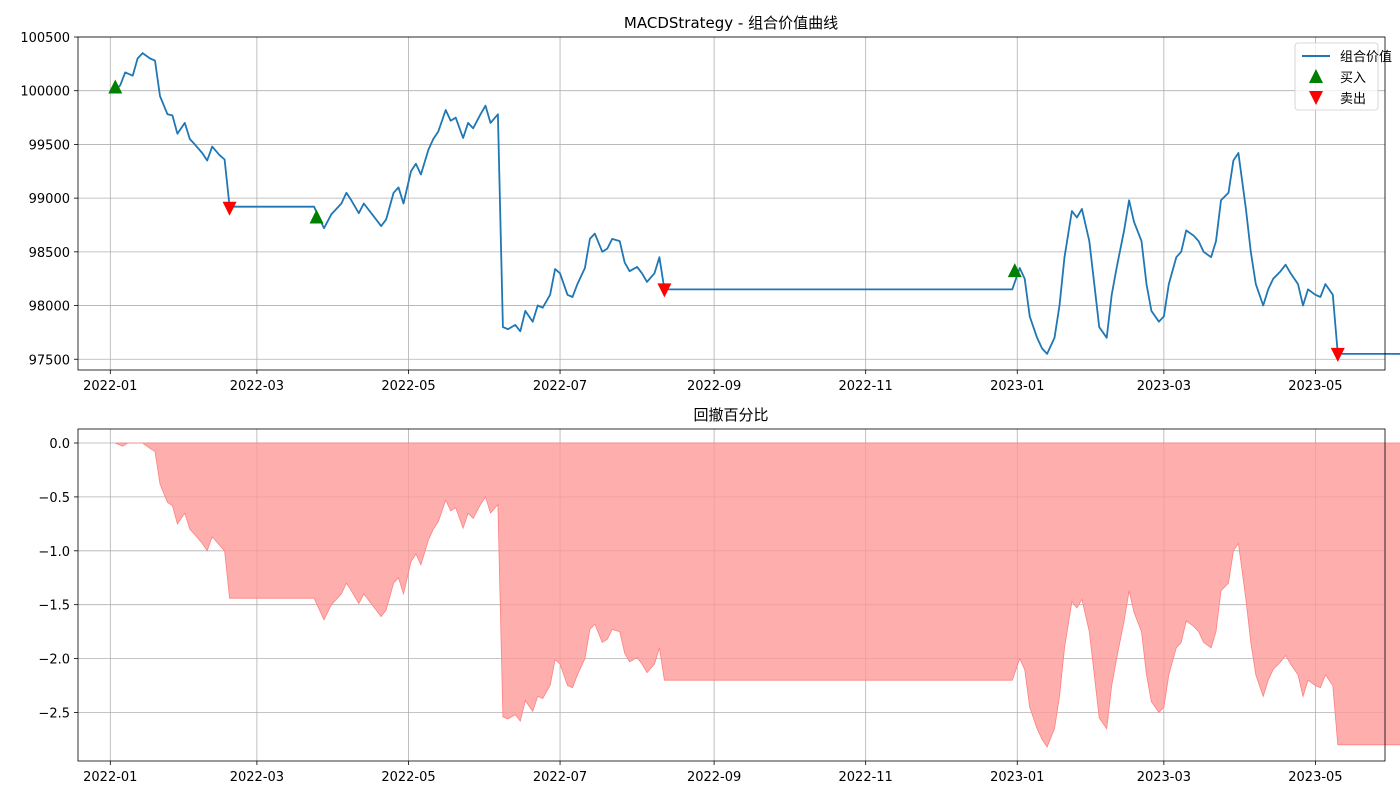 The height and width of the screenshot is (800, 1400). Describe the element at coordinates (730, 415) in the screenshot. I see `chart-title: 回撤百分比` at that location.